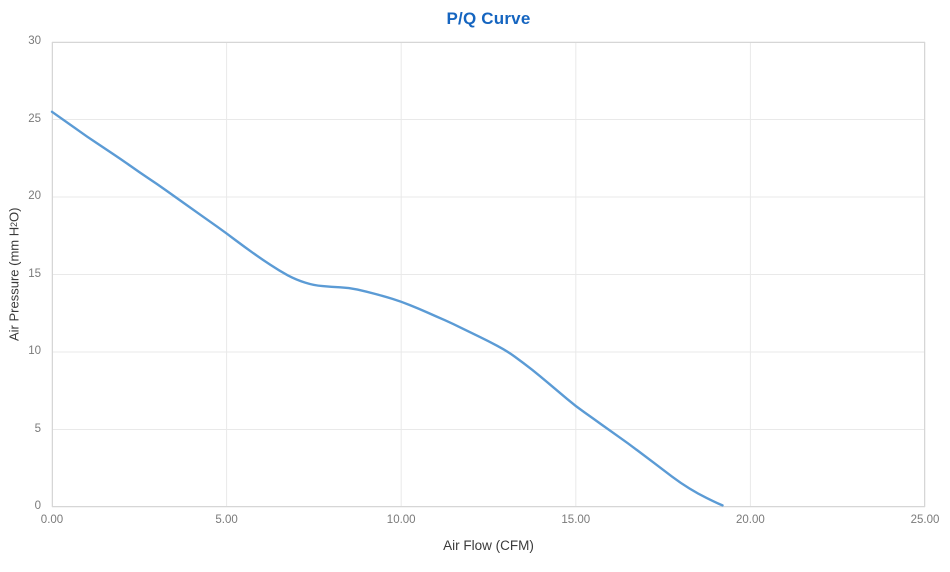 This screenshot has width=950, height=572. What do you see at coordinates (226, 520) in the screenshot?
I see `x-tick-label: 5.00` at bounding box center [226, 520].